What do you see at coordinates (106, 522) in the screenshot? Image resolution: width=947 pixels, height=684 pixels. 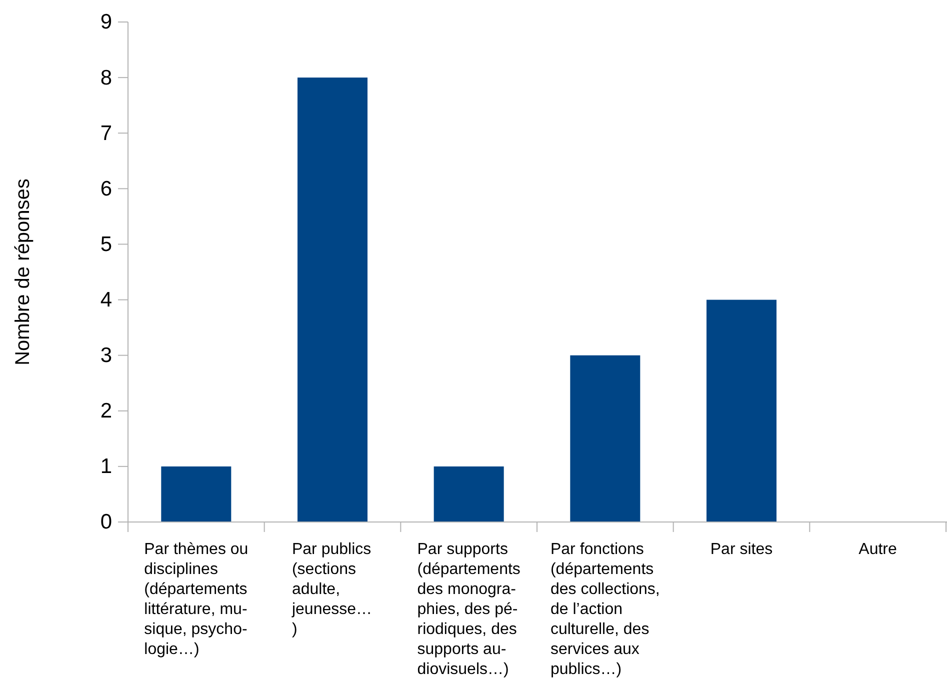 I see `y-tick-label: 0` at bounding box center [106, 522].